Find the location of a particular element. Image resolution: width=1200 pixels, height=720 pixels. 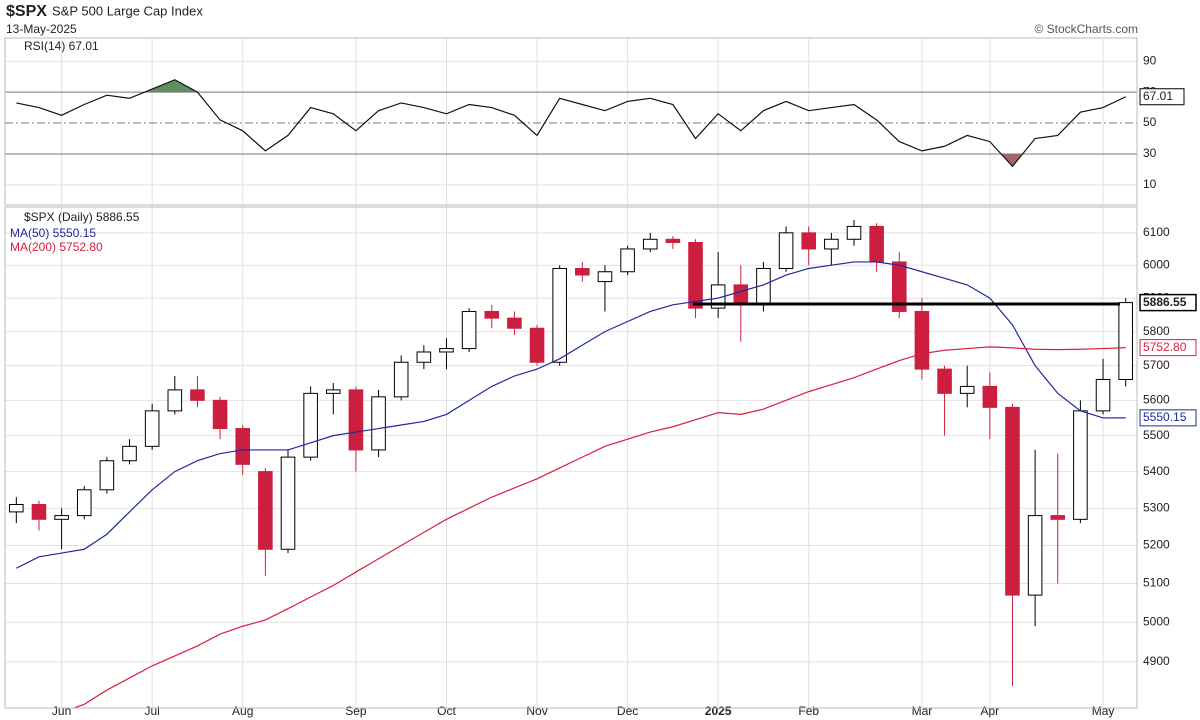

x-tick-label: Dec is located at coordinates (627, 711).